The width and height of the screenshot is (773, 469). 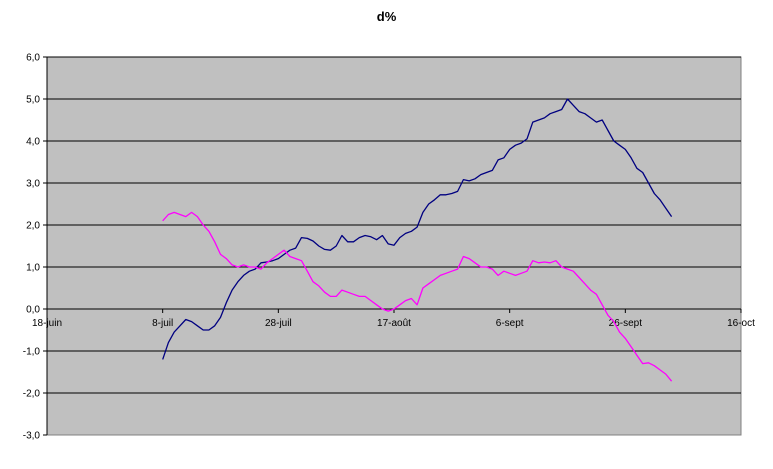 What do you see at coordinates (33, 184) in the screenshot?
I see `y-tick-label: 3,0` at bounding box center [33, 184].